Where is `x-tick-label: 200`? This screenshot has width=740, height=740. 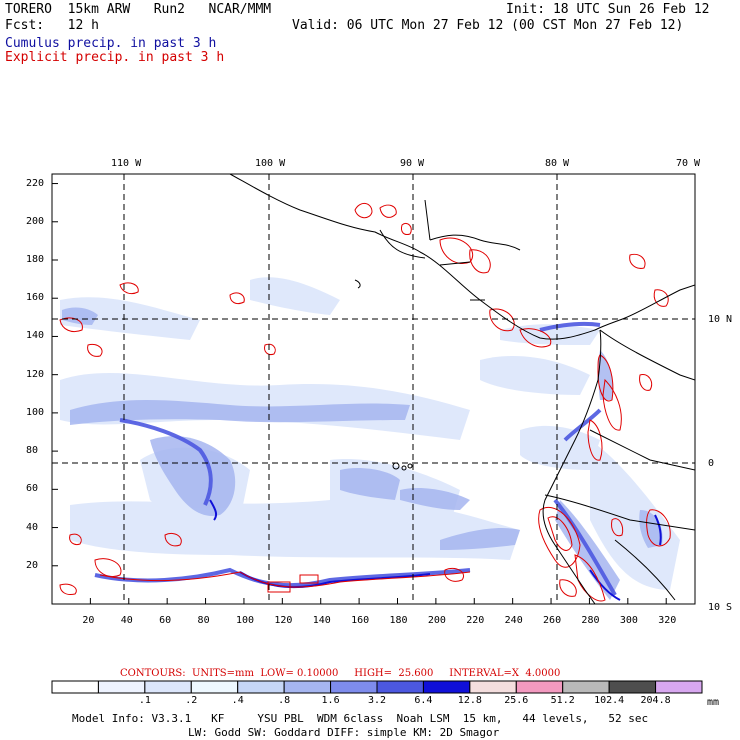
x-tick-label: 200 is located at coordinates (436, 620).